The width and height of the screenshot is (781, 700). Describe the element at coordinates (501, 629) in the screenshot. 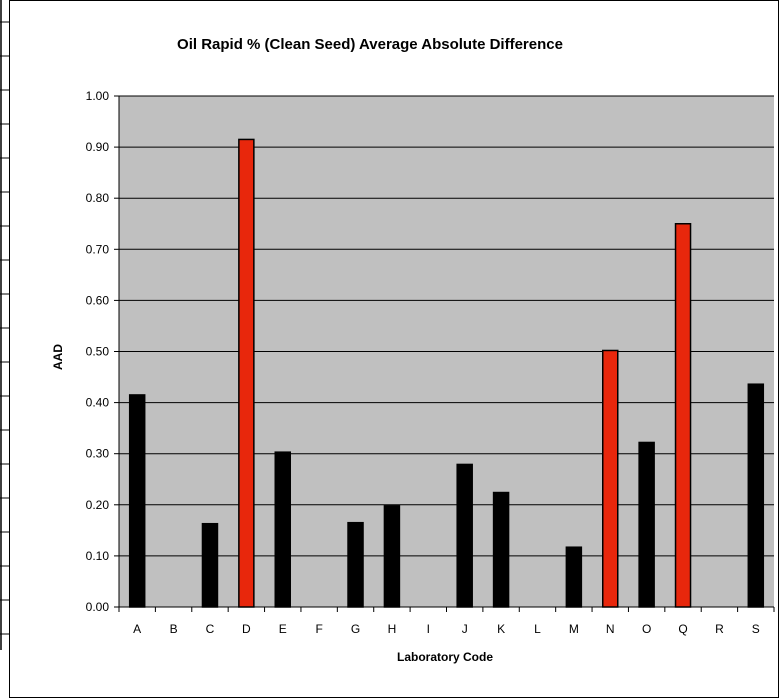

I see `x-tick-label-k: K` at that location.